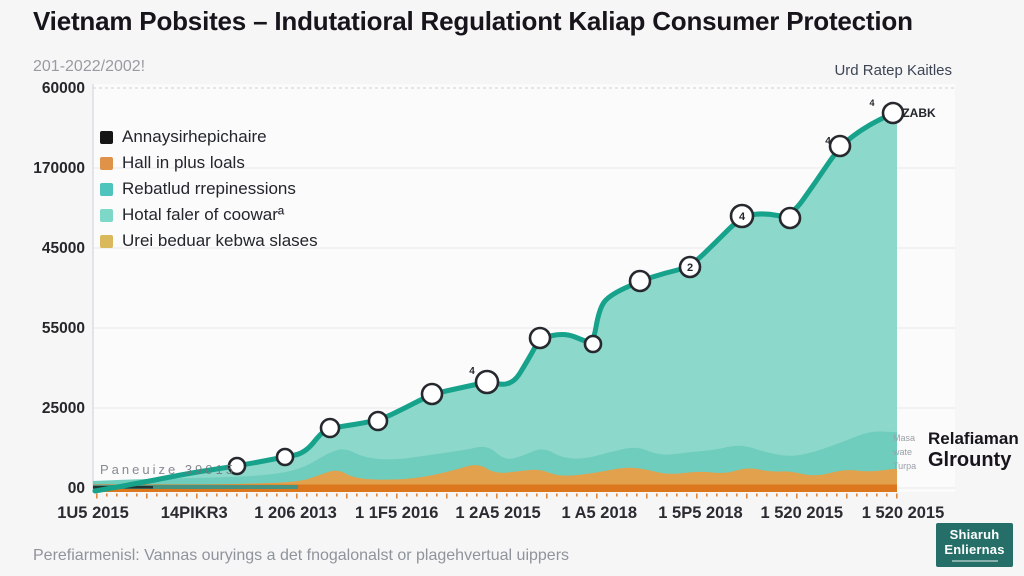 The image size is (1024, 576). I want to click on brand-badge: Shiaruh Enliernas, so click(974, 545).